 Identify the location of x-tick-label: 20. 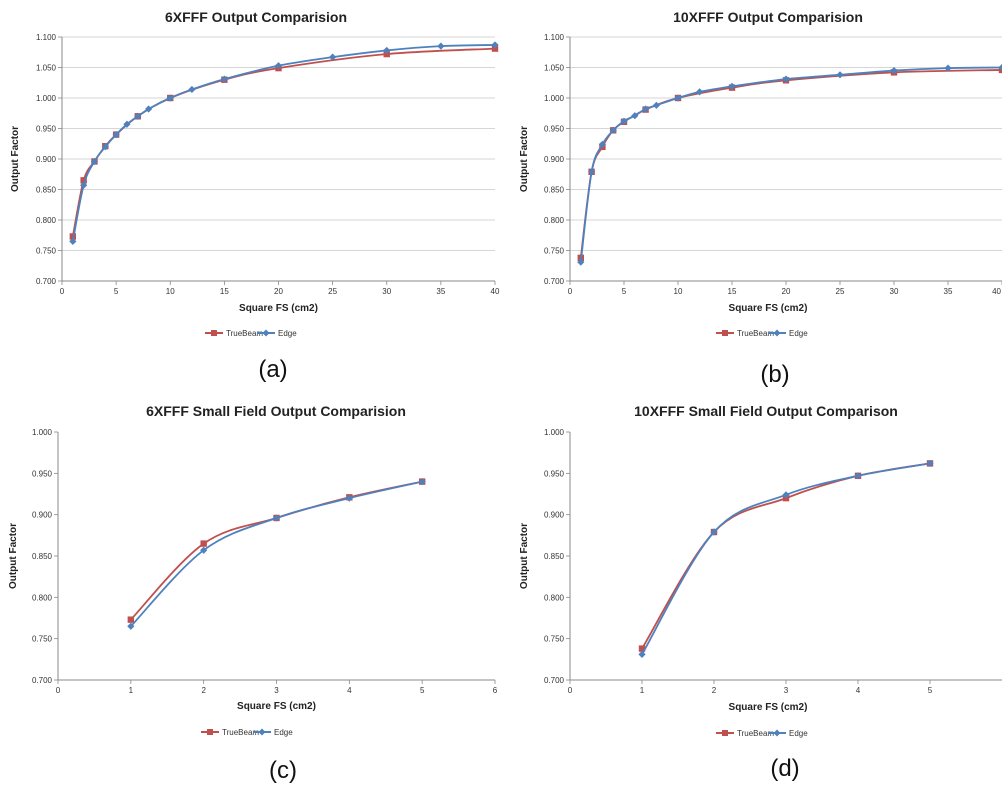
(278, 291).